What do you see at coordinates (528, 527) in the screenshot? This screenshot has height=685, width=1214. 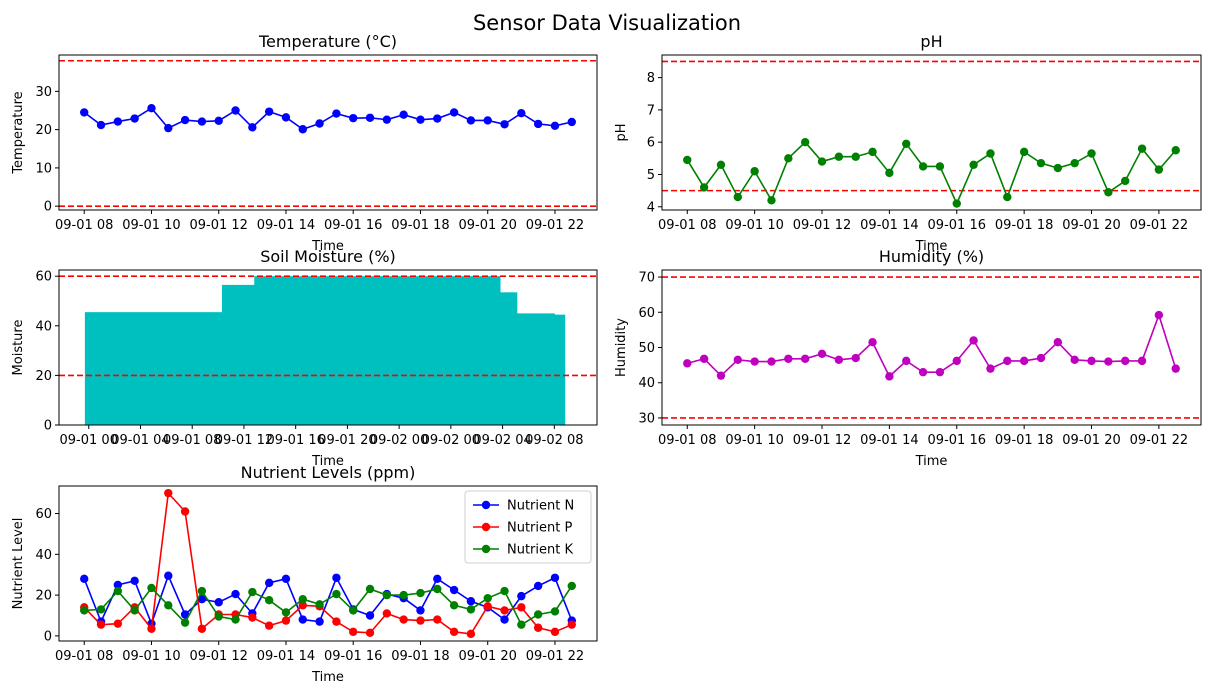 I see `legend: Nutrient N Nutrient P Nutrient K` at bounding box center [528, 527].